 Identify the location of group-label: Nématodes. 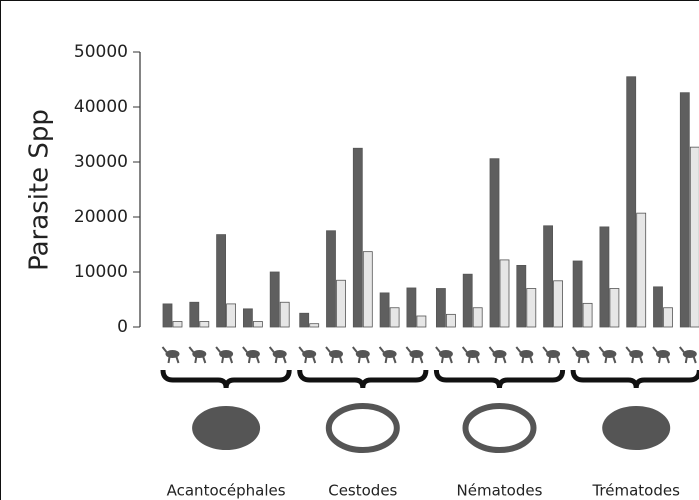
(500, 491).